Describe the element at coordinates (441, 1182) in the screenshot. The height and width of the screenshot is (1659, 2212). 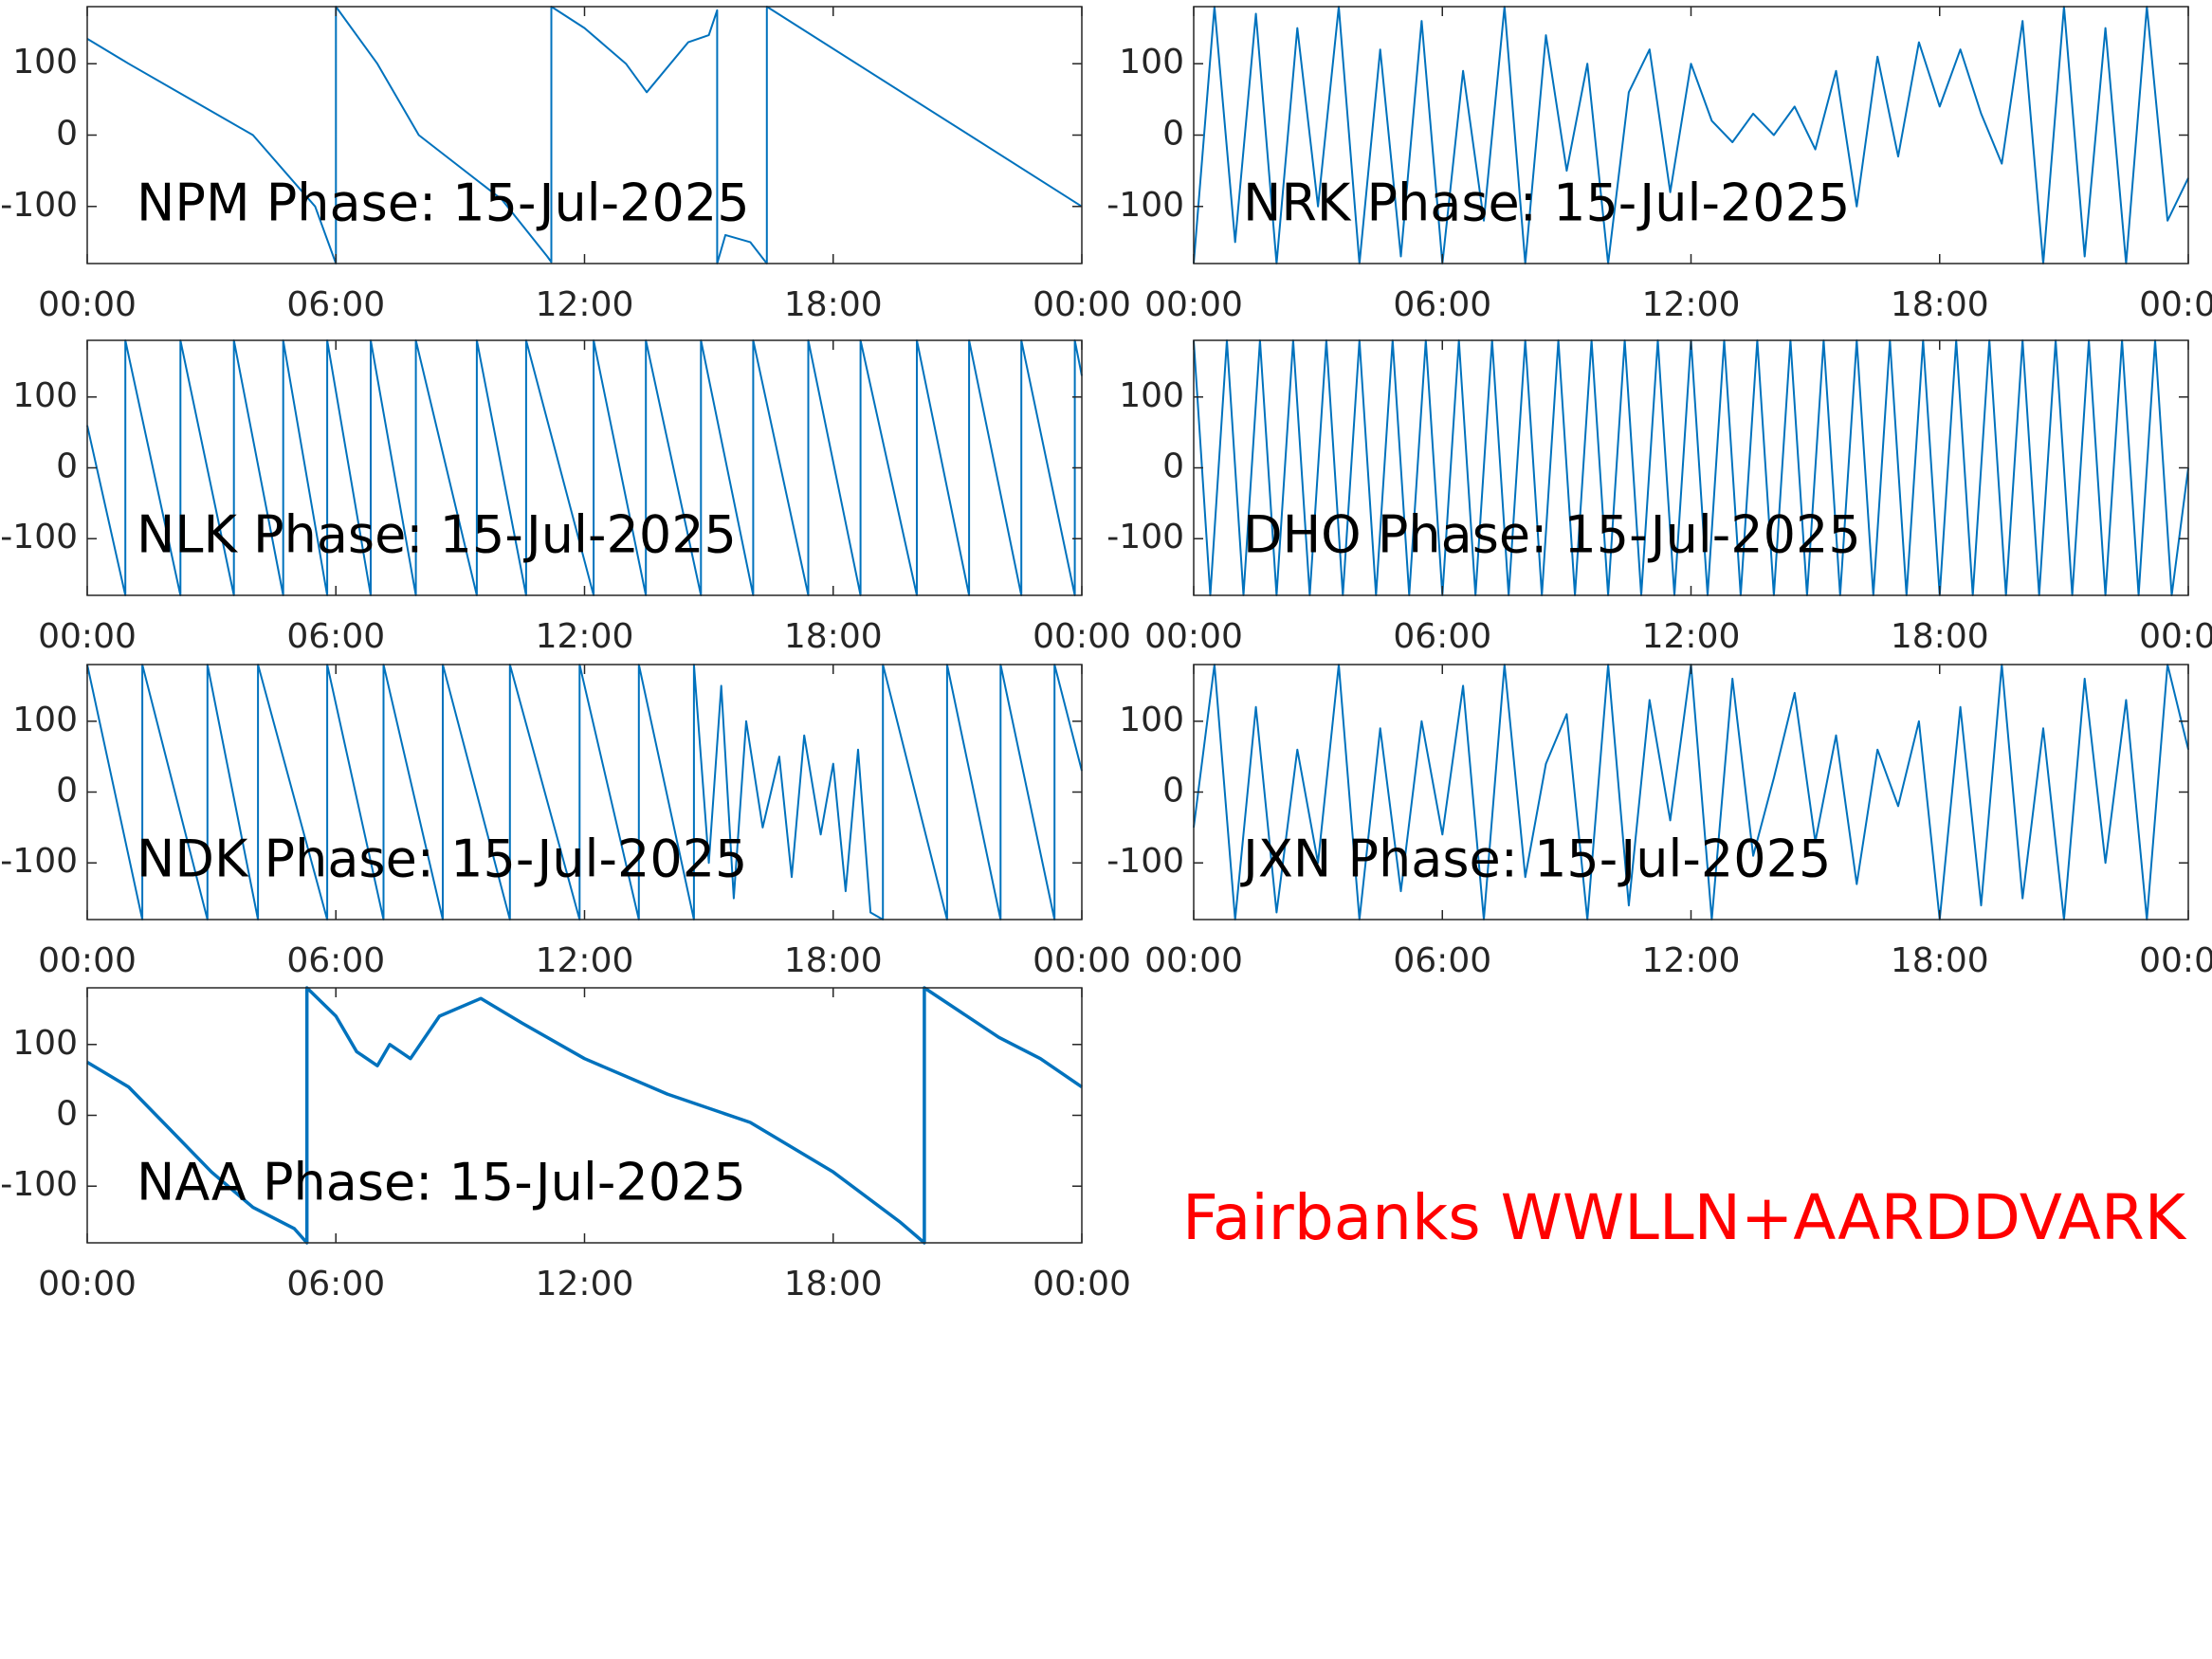
I see `panel-title: NAA Phase: 15-Jul-2025` at that location.